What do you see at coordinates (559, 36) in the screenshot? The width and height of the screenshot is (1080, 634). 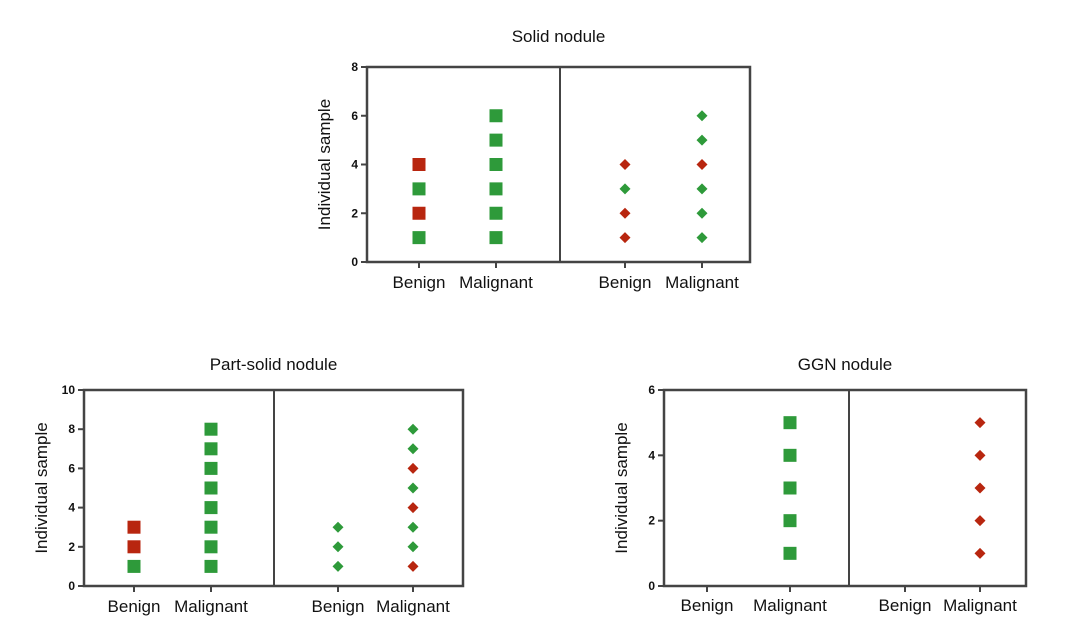 I see `chart-title: Solid nodule` at bounding box center [559, 36].